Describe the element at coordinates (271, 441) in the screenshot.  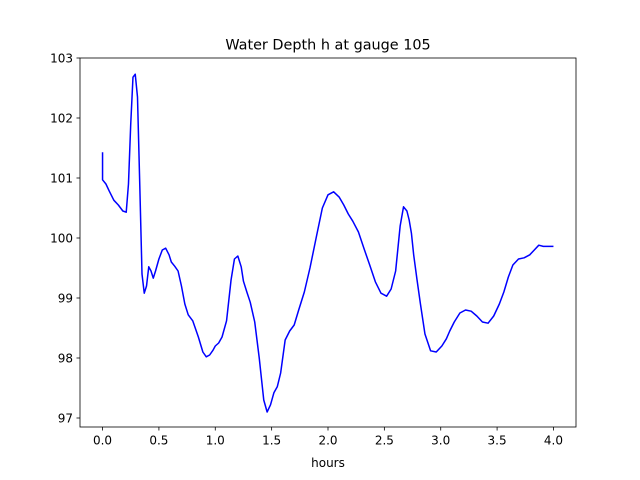
I see `x-tick-label: 1.5` at that location.